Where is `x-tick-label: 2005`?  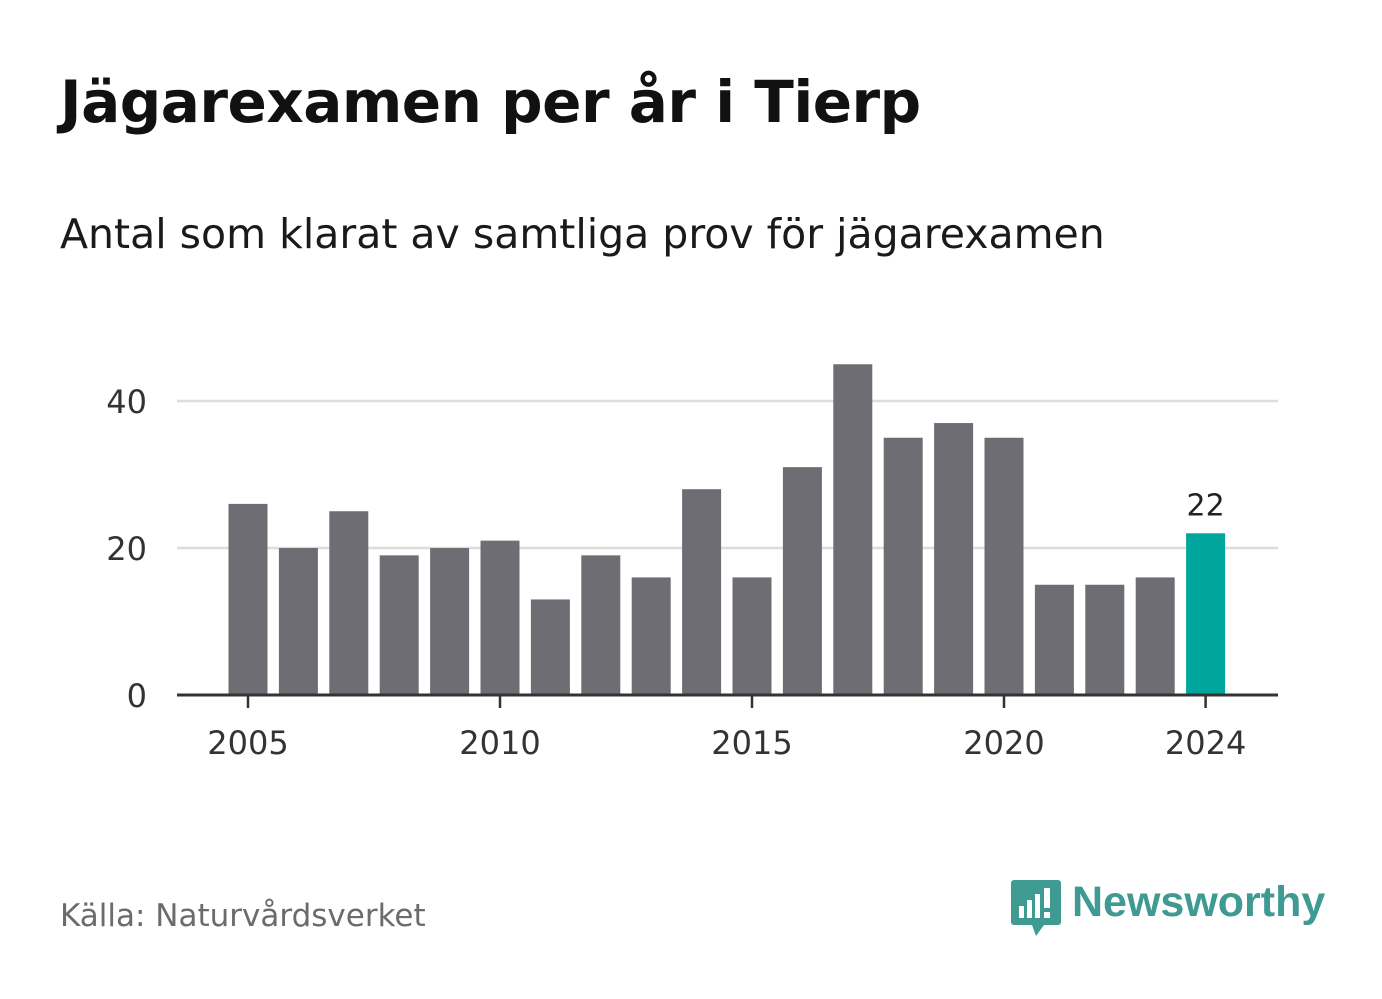 x-tick-label: 2005 is located at coordinates (247, 743).